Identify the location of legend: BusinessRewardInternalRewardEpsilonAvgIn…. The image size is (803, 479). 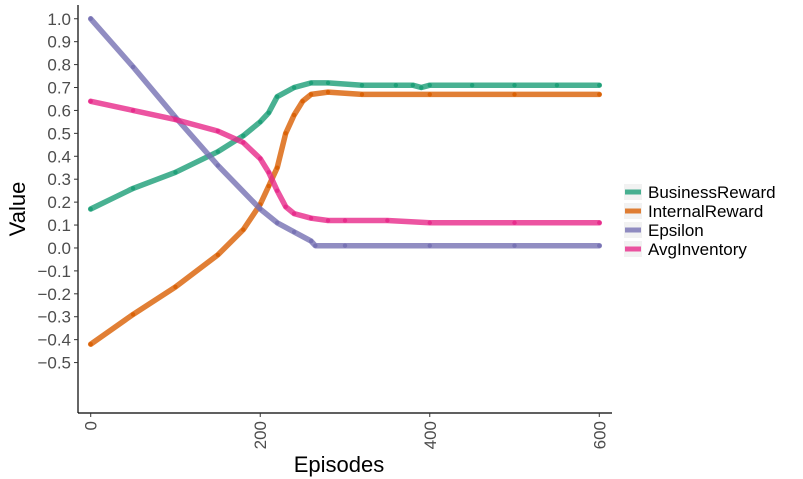
(700, 221).